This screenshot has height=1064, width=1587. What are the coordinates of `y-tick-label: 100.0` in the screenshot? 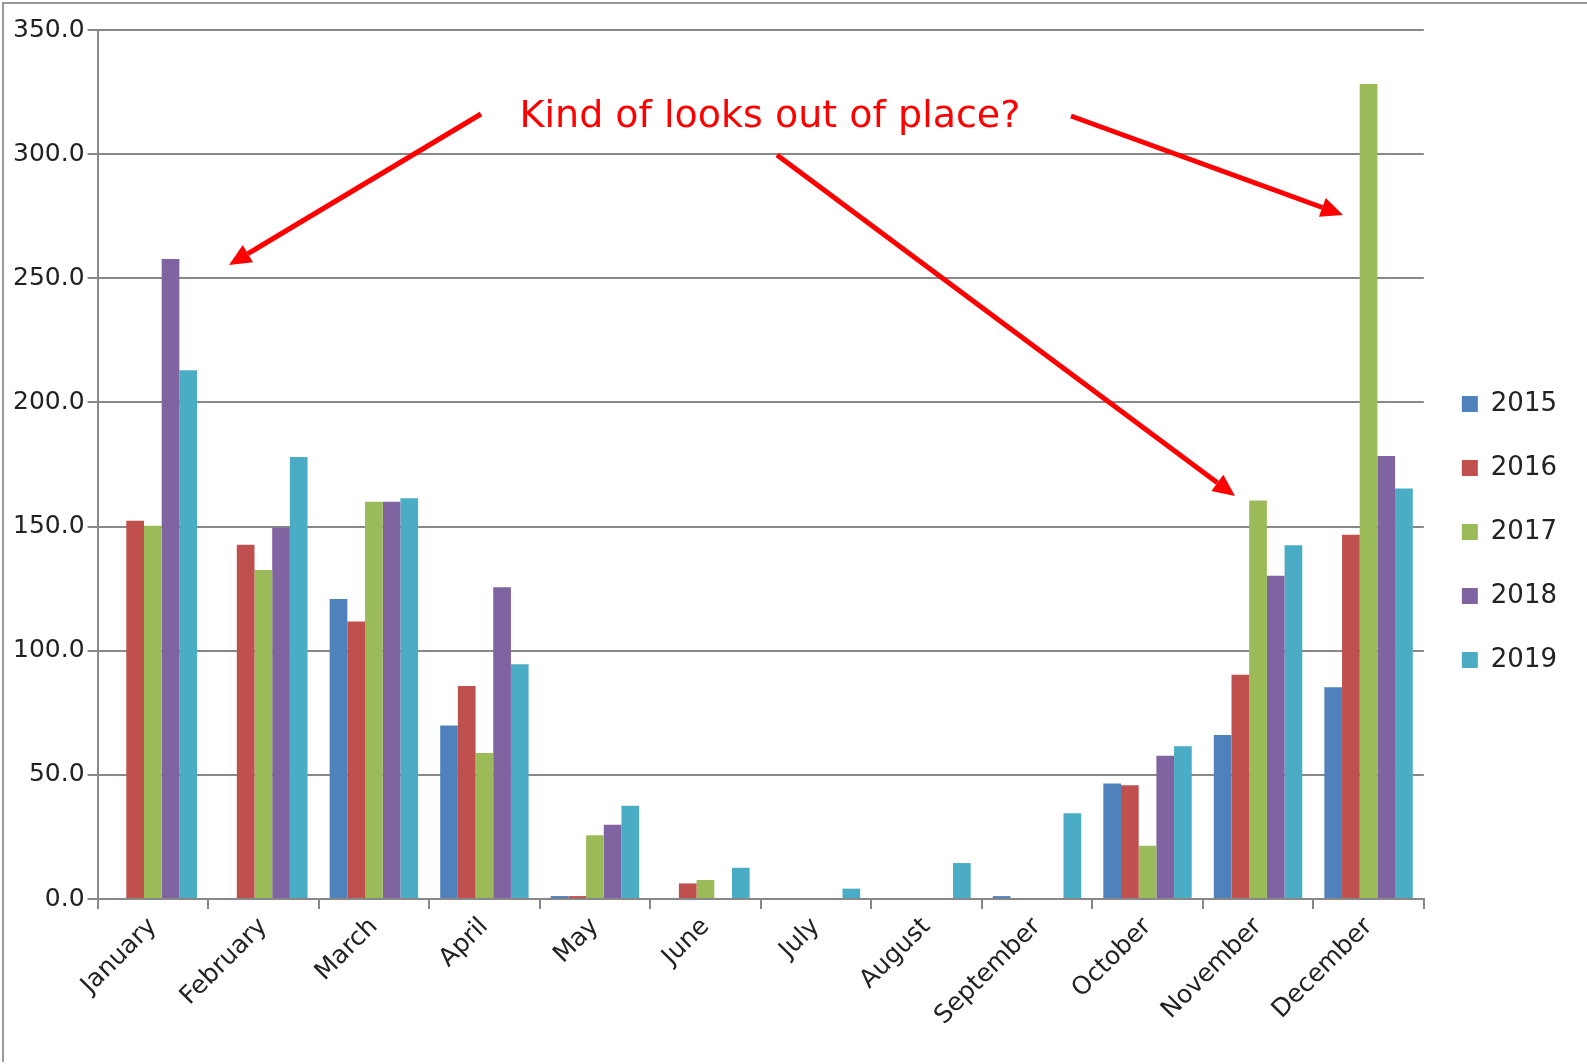 It's located at (48, 649).